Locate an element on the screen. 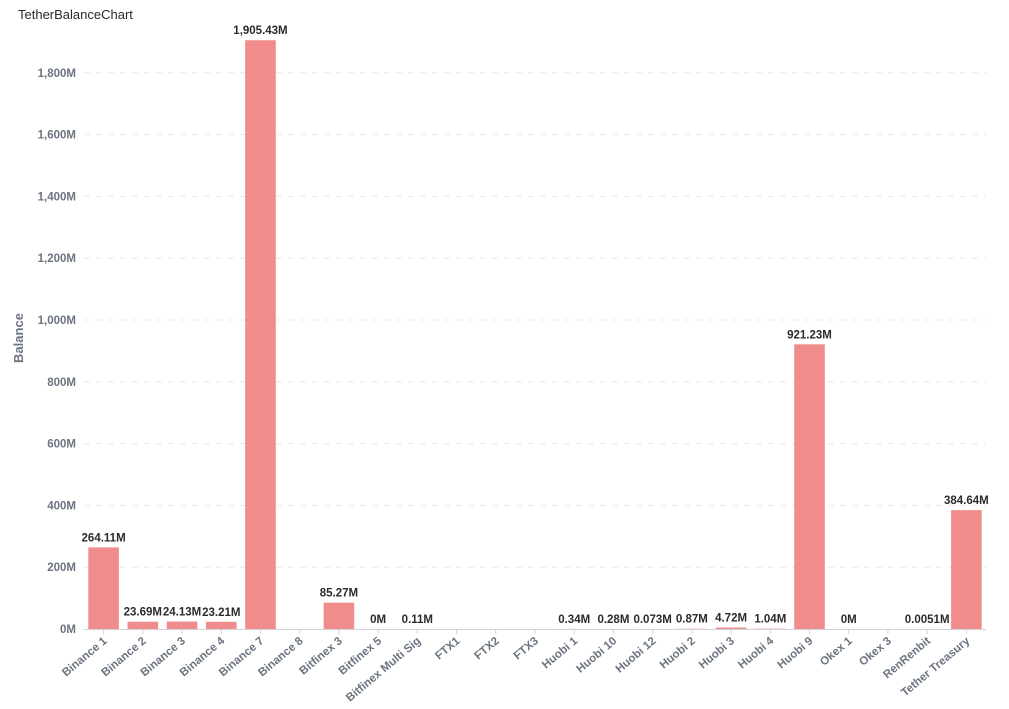  bar-value-label: 0.073M is located at coordinates (652, 620).